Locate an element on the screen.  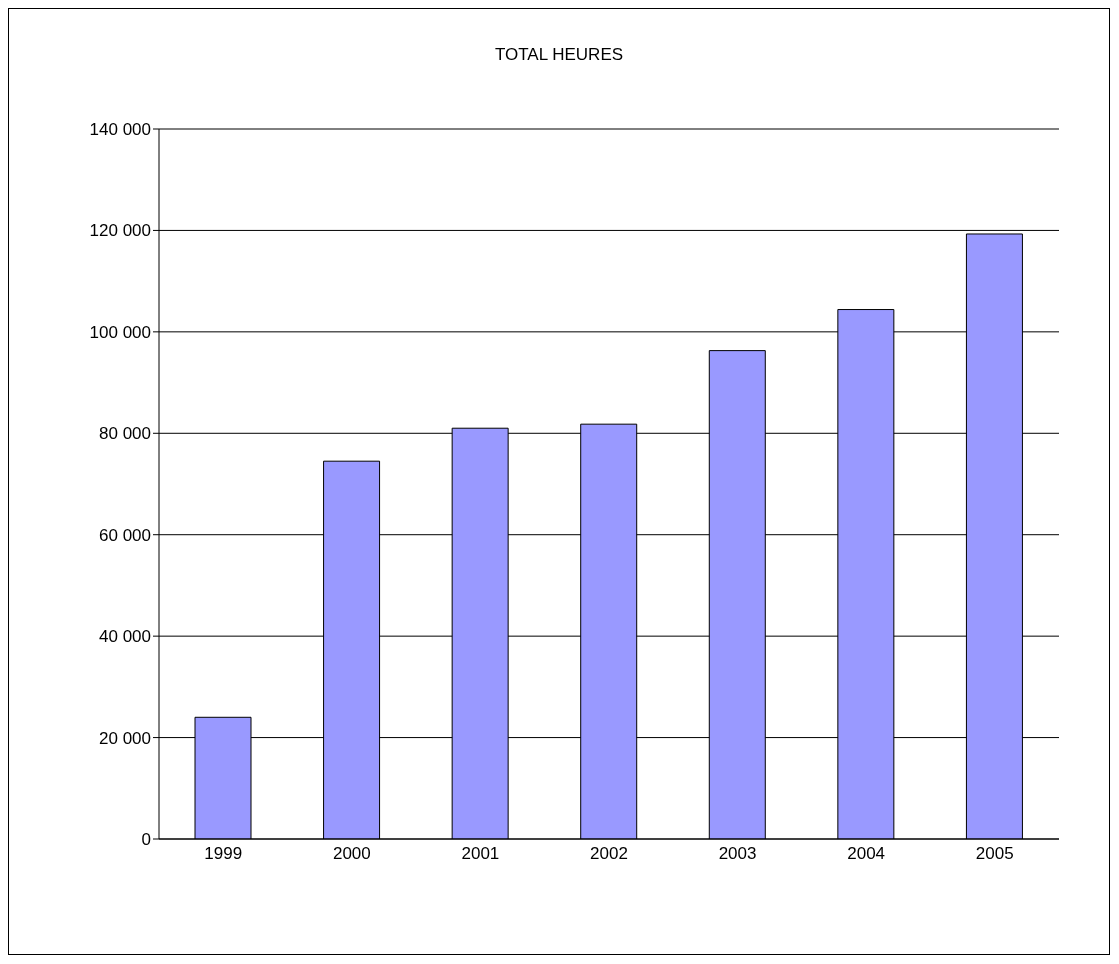
y-tick-label: 20 000 is located at coordinates (125, 738).